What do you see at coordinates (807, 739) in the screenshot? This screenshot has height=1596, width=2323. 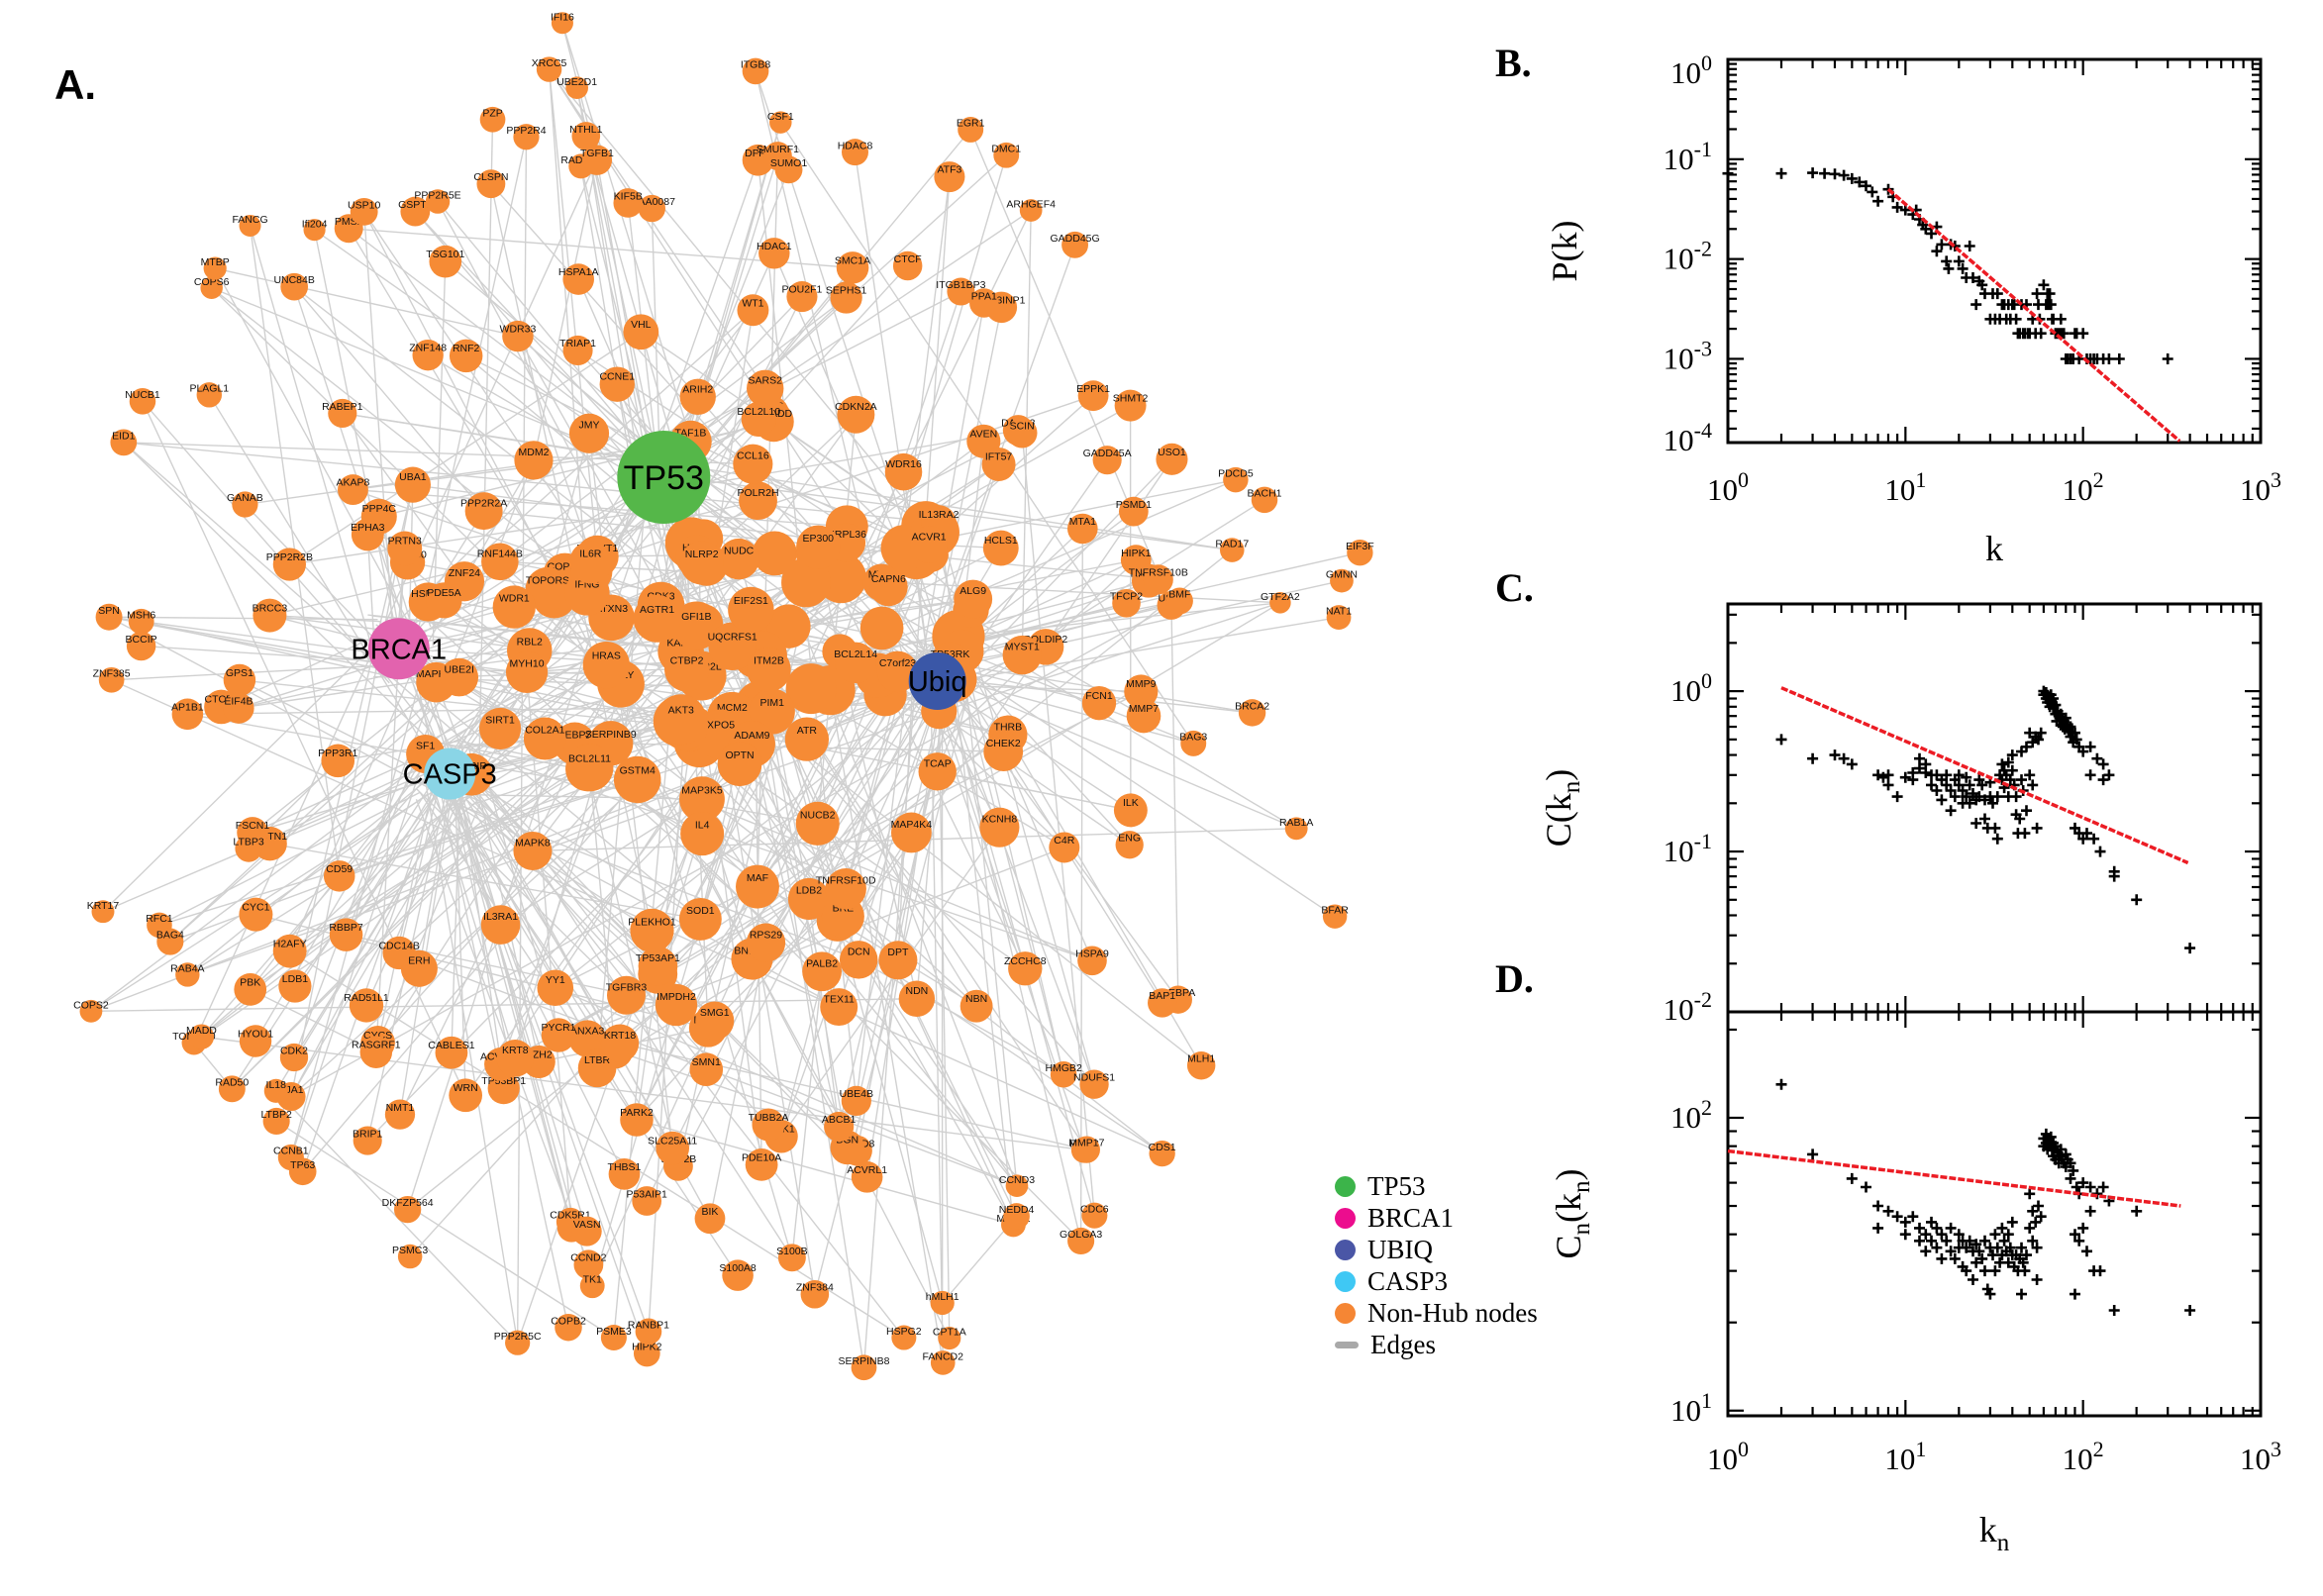 I see `network-node-ATR: ATR` at bounding box center [807, 739].